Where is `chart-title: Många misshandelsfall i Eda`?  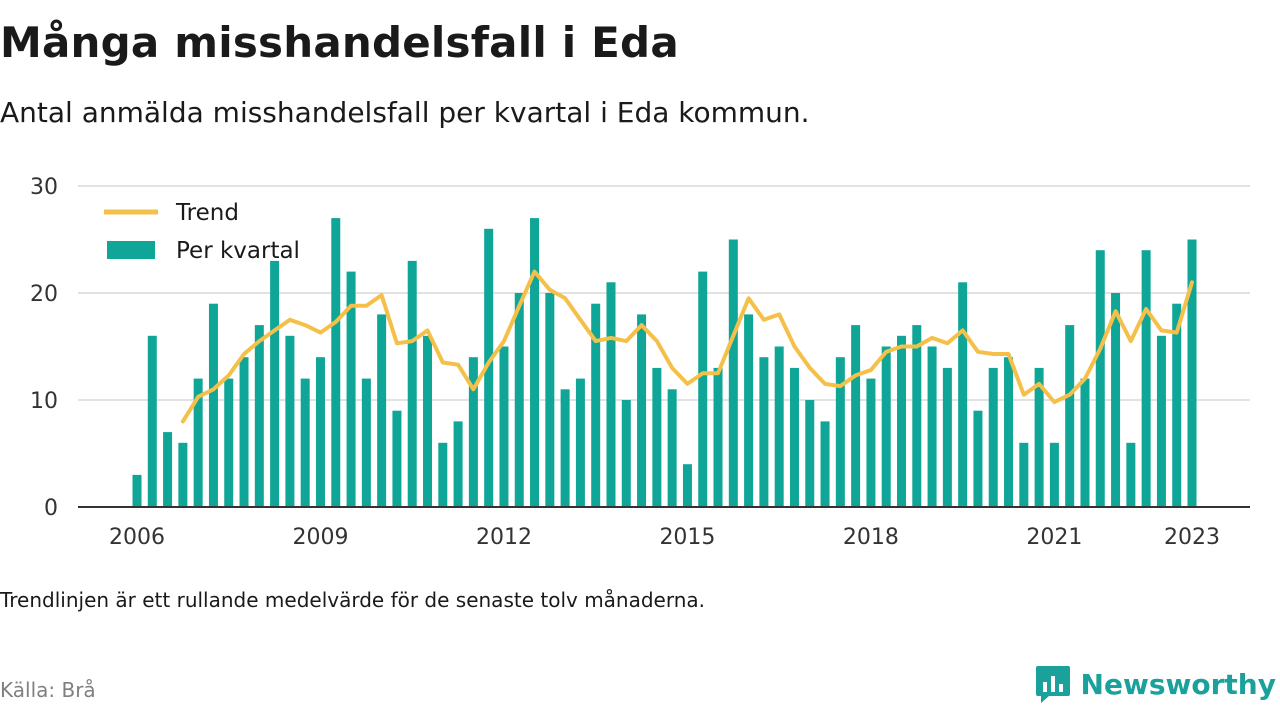 chart-title: Många misshandelsfall i Eda is located at coordinates (339, 42).